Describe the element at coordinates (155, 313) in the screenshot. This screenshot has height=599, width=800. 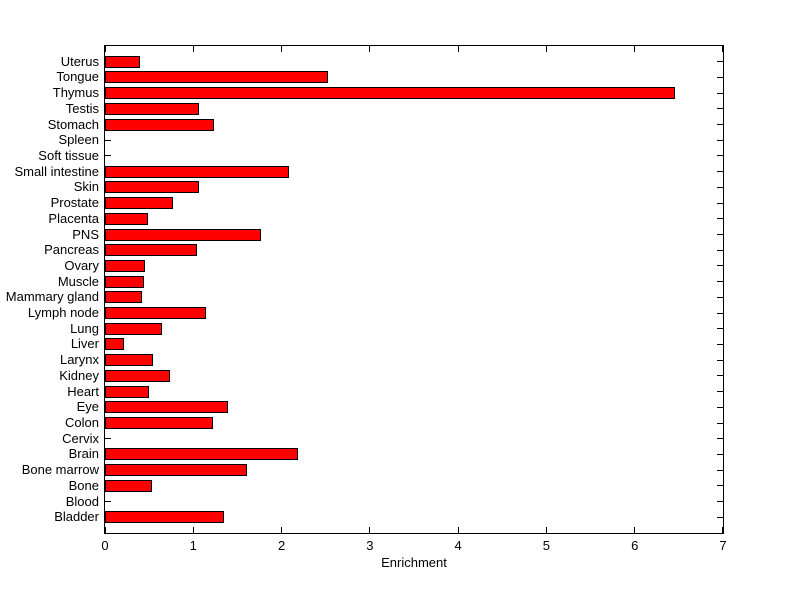
I see `bar-lymph-node` at that location.